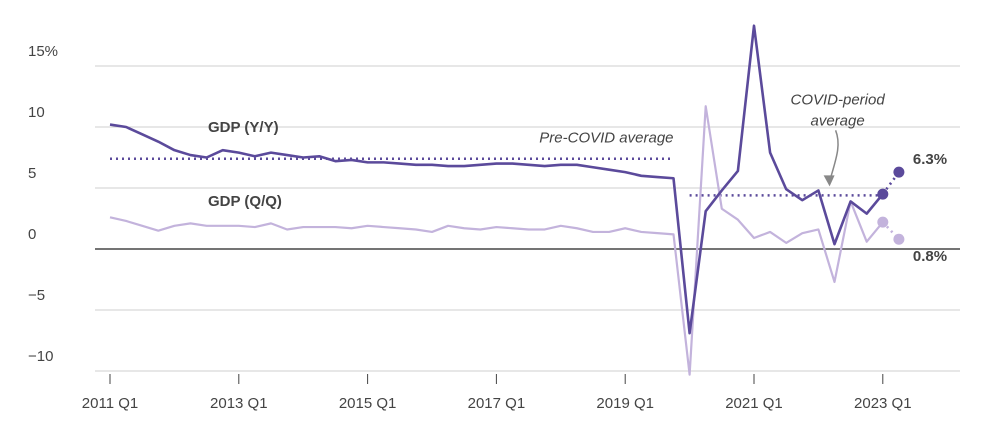  I want to click on value-label: 6.3%, so click(930, 159).